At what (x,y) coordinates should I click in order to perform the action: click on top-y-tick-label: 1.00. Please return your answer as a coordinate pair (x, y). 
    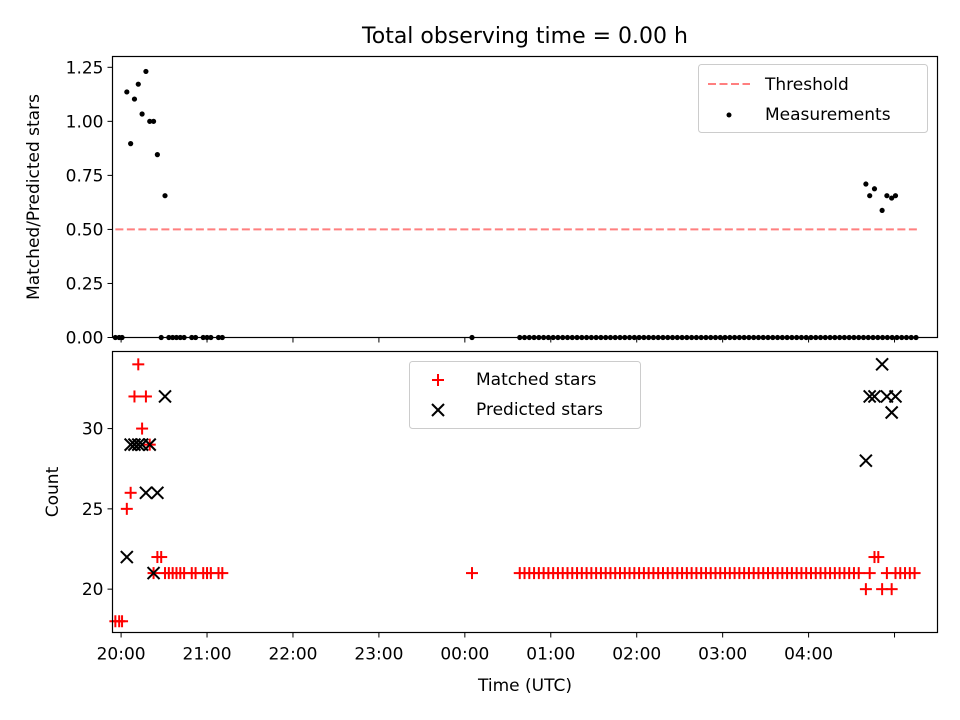
    Looking at the image, I should click on (85, 122).